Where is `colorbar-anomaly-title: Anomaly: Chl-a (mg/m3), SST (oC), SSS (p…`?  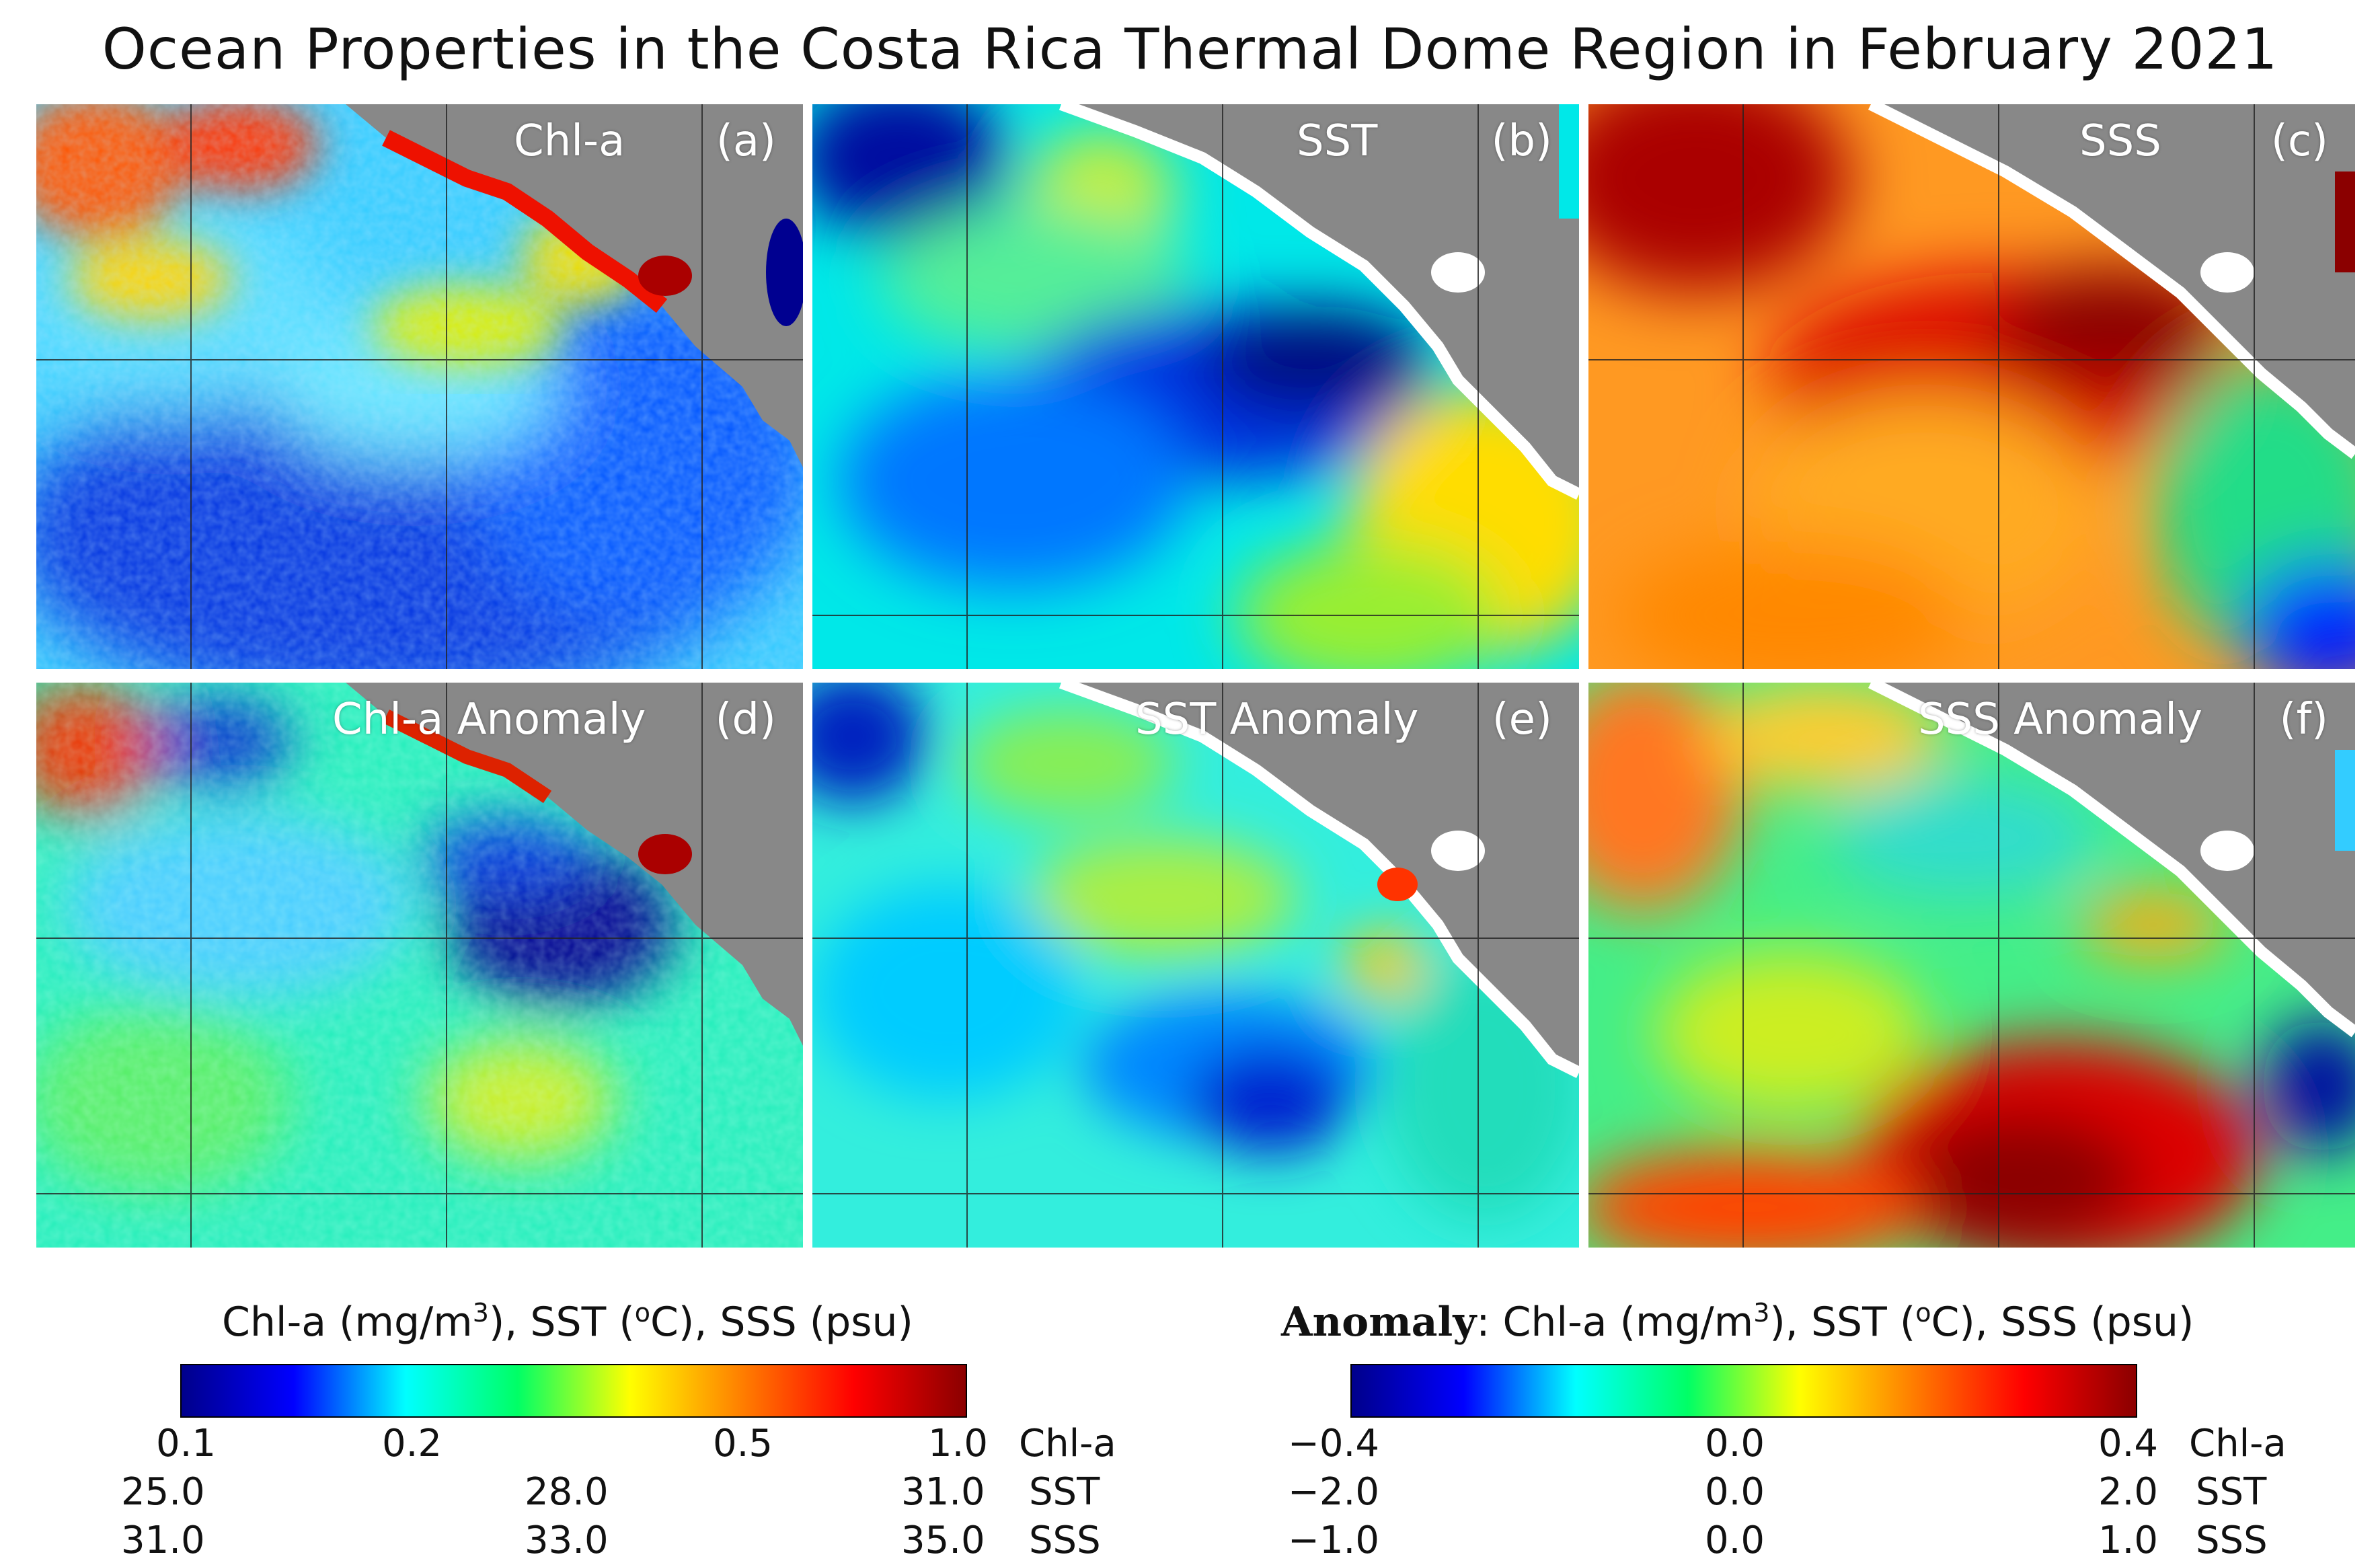 colorbar-anomaly-title: Anomaly: Chl-a (mg/m3), SST (oC), SSS (p… is located at coordinates (1737, 1322).